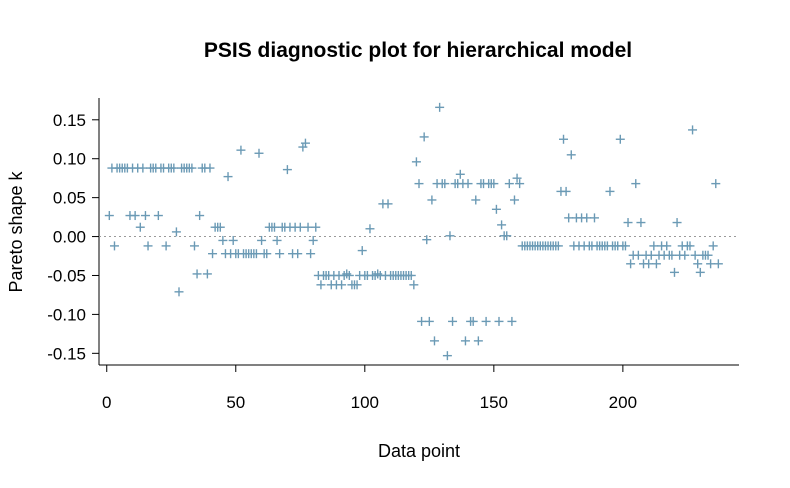  What do you see at coordinates (69, 159) in the screenshot?
I see `y-tick-label: 0.10` at bounding box center [69, 159].